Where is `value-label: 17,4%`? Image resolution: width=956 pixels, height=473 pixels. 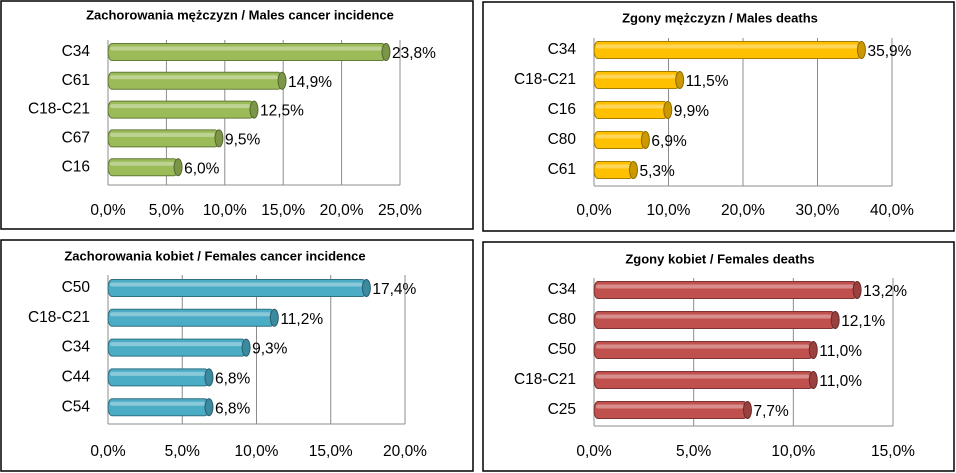 value-label: 17,4% is located at coordinates (394, 289).